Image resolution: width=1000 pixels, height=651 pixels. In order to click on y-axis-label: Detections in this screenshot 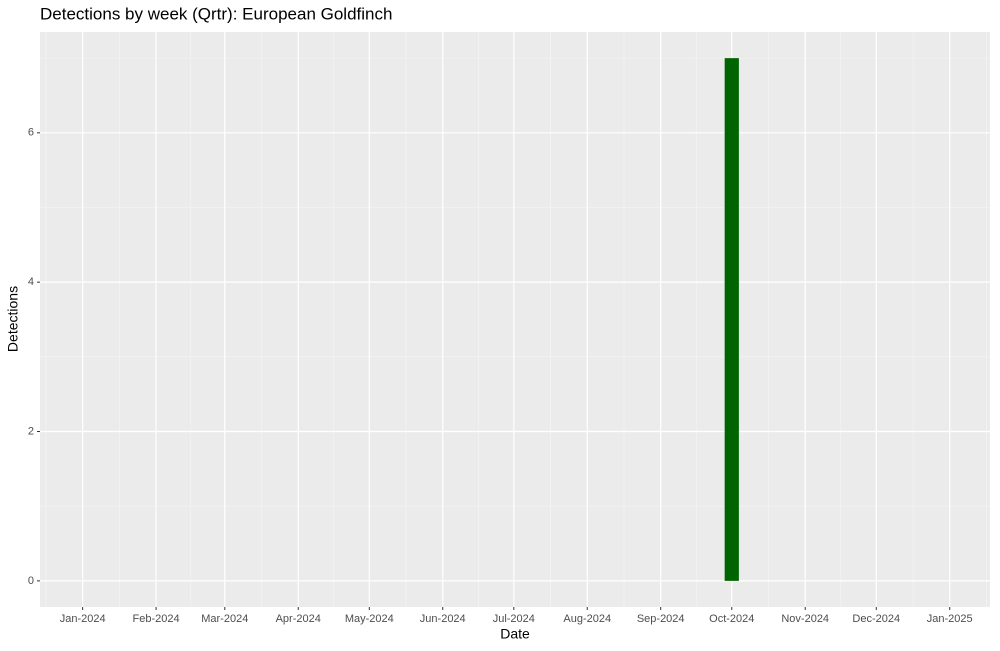, I will do `click(13, 319)`.